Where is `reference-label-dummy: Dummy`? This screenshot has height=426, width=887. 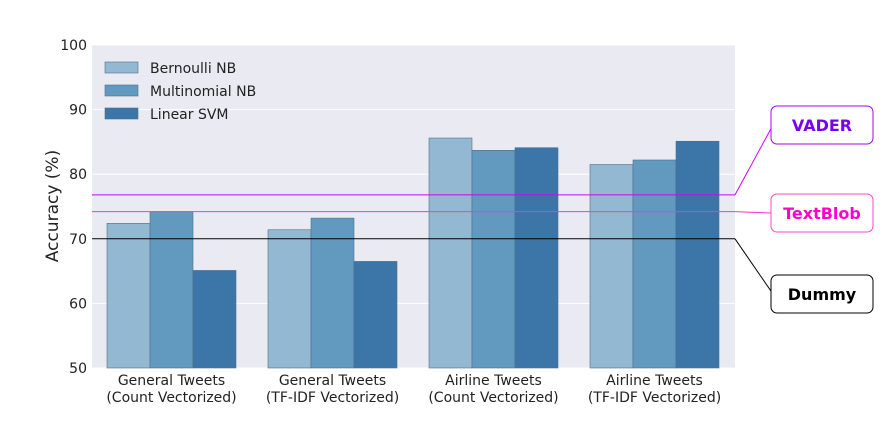
reference-label-dummy: Dummy is located at coordinates (822, 294).